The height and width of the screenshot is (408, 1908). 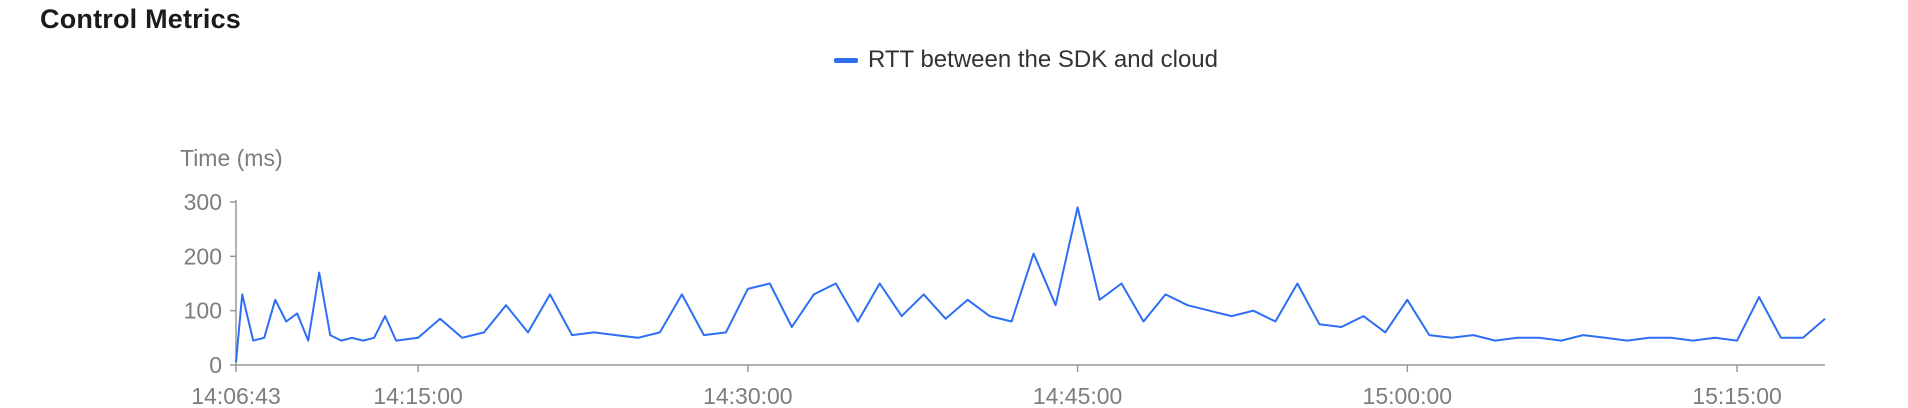 I want to click on x-tick-label: 15:15:00, so click(x=1737, y=395).